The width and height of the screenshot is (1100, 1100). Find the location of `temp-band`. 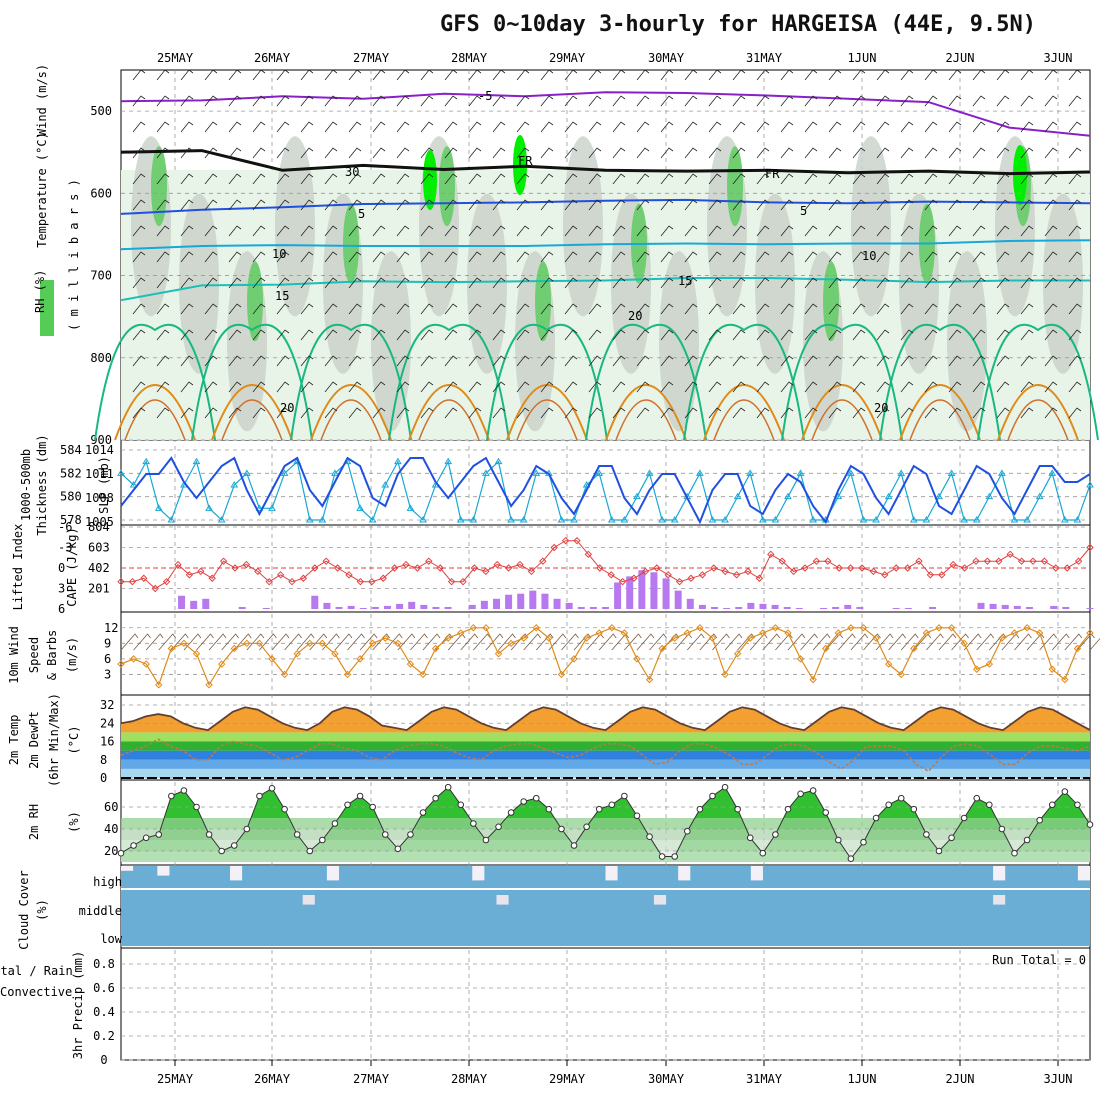

temp-band is located at coordinates (605, 764).